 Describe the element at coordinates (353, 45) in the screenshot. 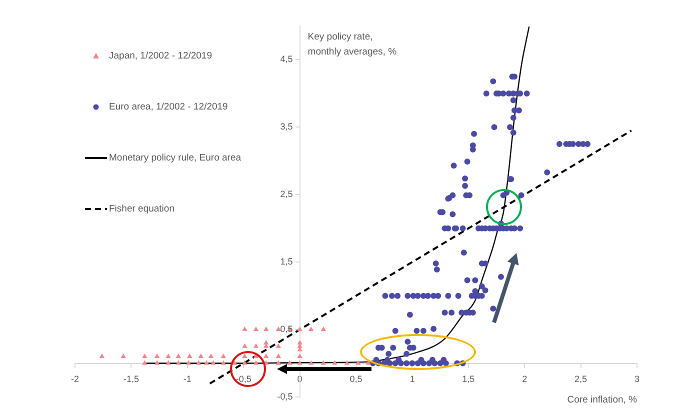

I see `y-axis-title: Key policy rate, monthly averages, %` at that location.